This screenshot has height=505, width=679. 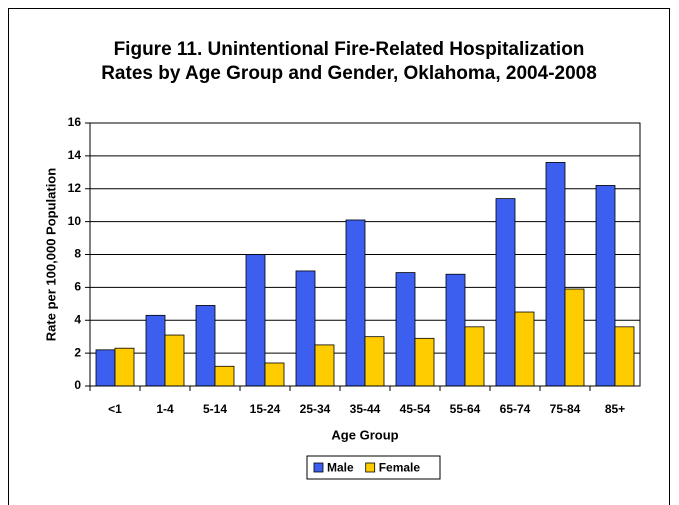 I want to click on y-tick-label: 12, so click(x=75, y=188).